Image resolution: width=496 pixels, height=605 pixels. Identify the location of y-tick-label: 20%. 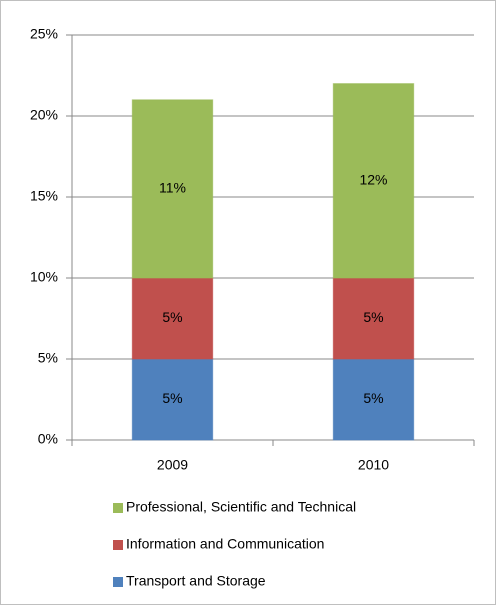
(44, 115).